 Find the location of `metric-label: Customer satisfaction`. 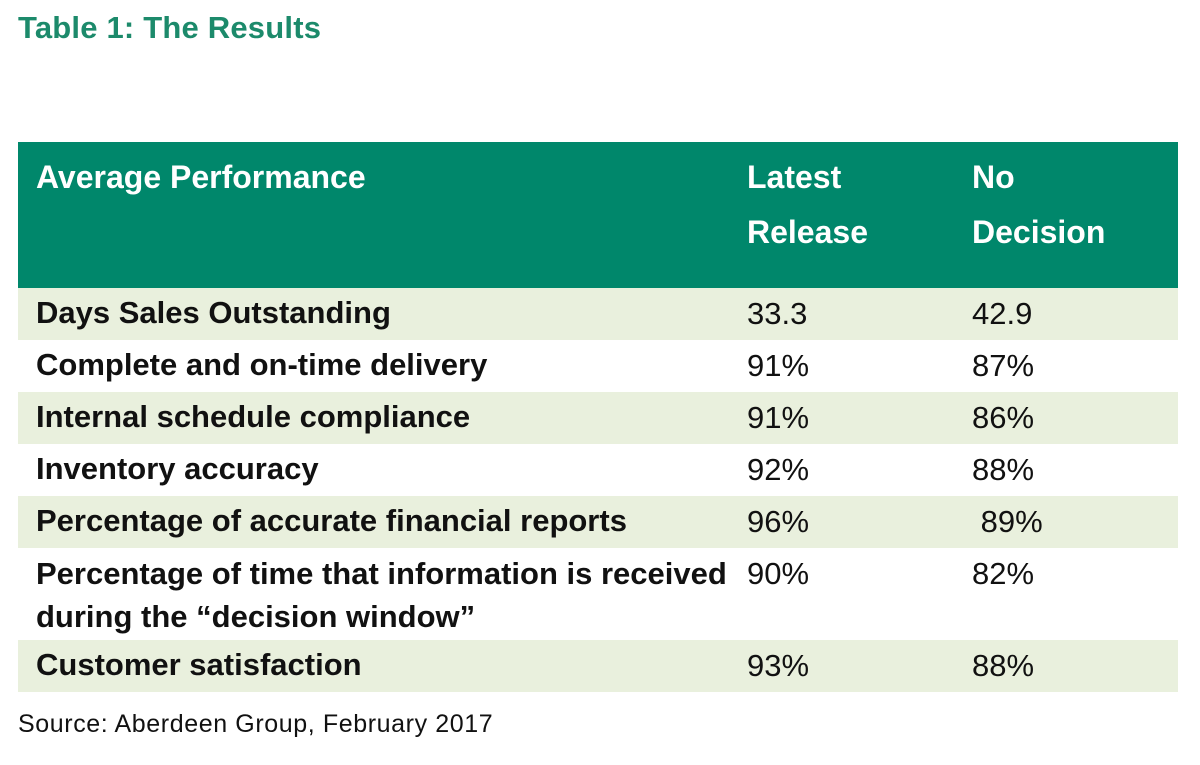

metric-label: Customer satisfaction is located at coordinates (373, 666).